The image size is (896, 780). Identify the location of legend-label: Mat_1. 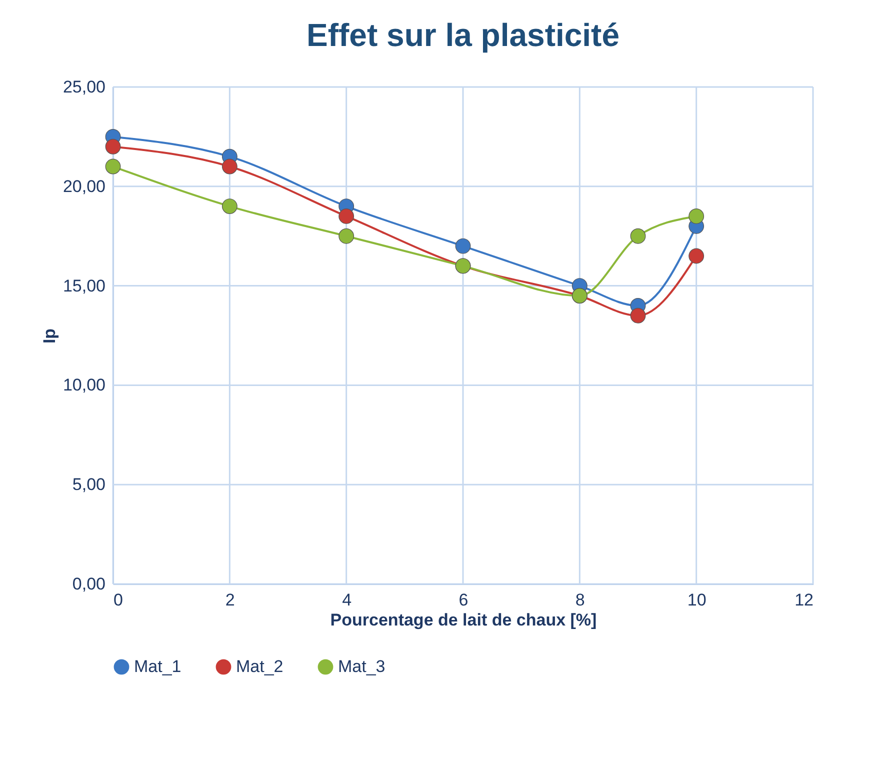
(158, 666).